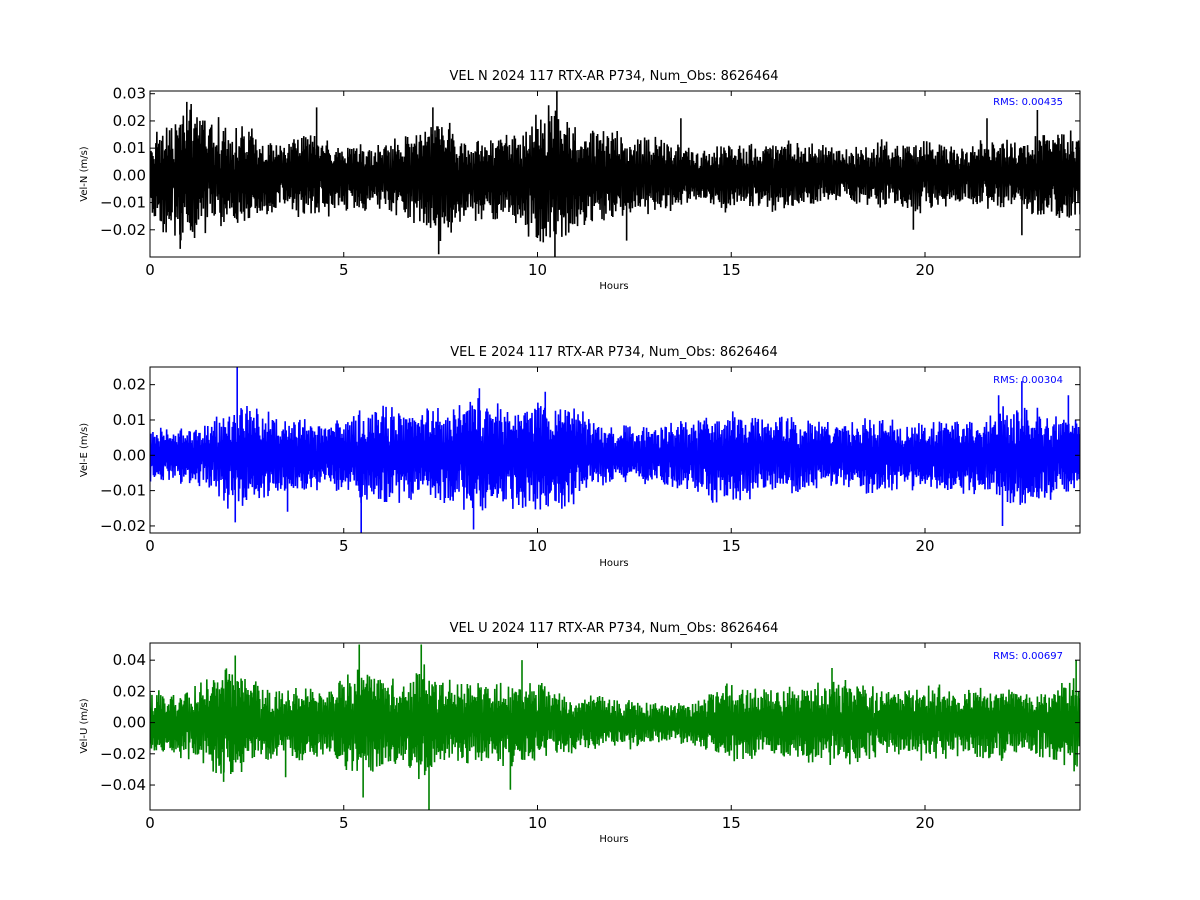  I want to click on y-tick-label: 0.04, so click(129, 660).